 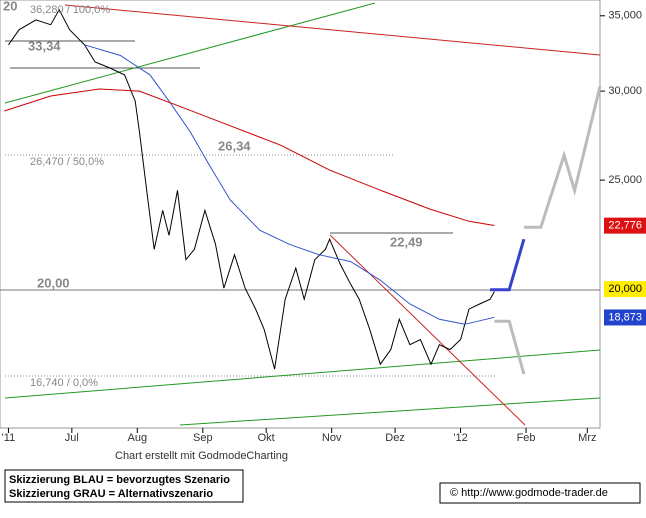 I want to click on credit: Chart erstellt mit GodmodeCharting, so click(x=201, y=456).